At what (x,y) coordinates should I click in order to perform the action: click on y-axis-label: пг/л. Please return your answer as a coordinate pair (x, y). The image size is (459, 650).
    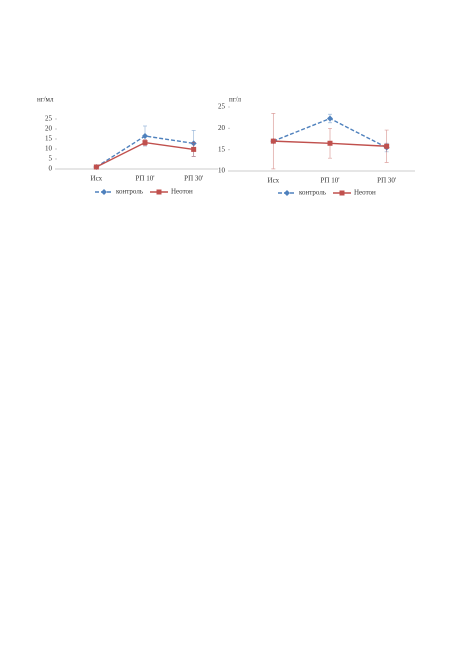
    Looking at the image, I should click on (235, 100).